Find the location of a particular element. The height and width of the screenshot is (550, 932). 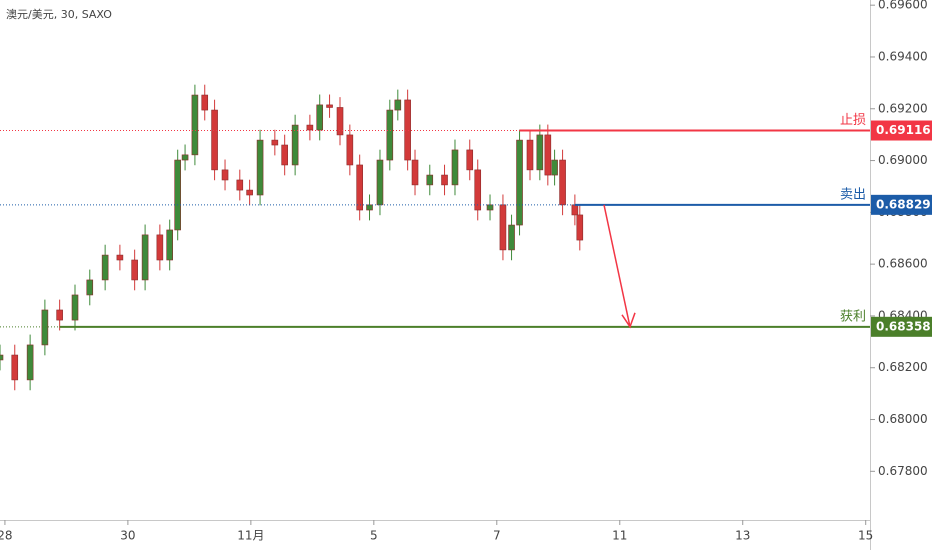

x-tick-label: 13 is located at coordinates (742, 536).